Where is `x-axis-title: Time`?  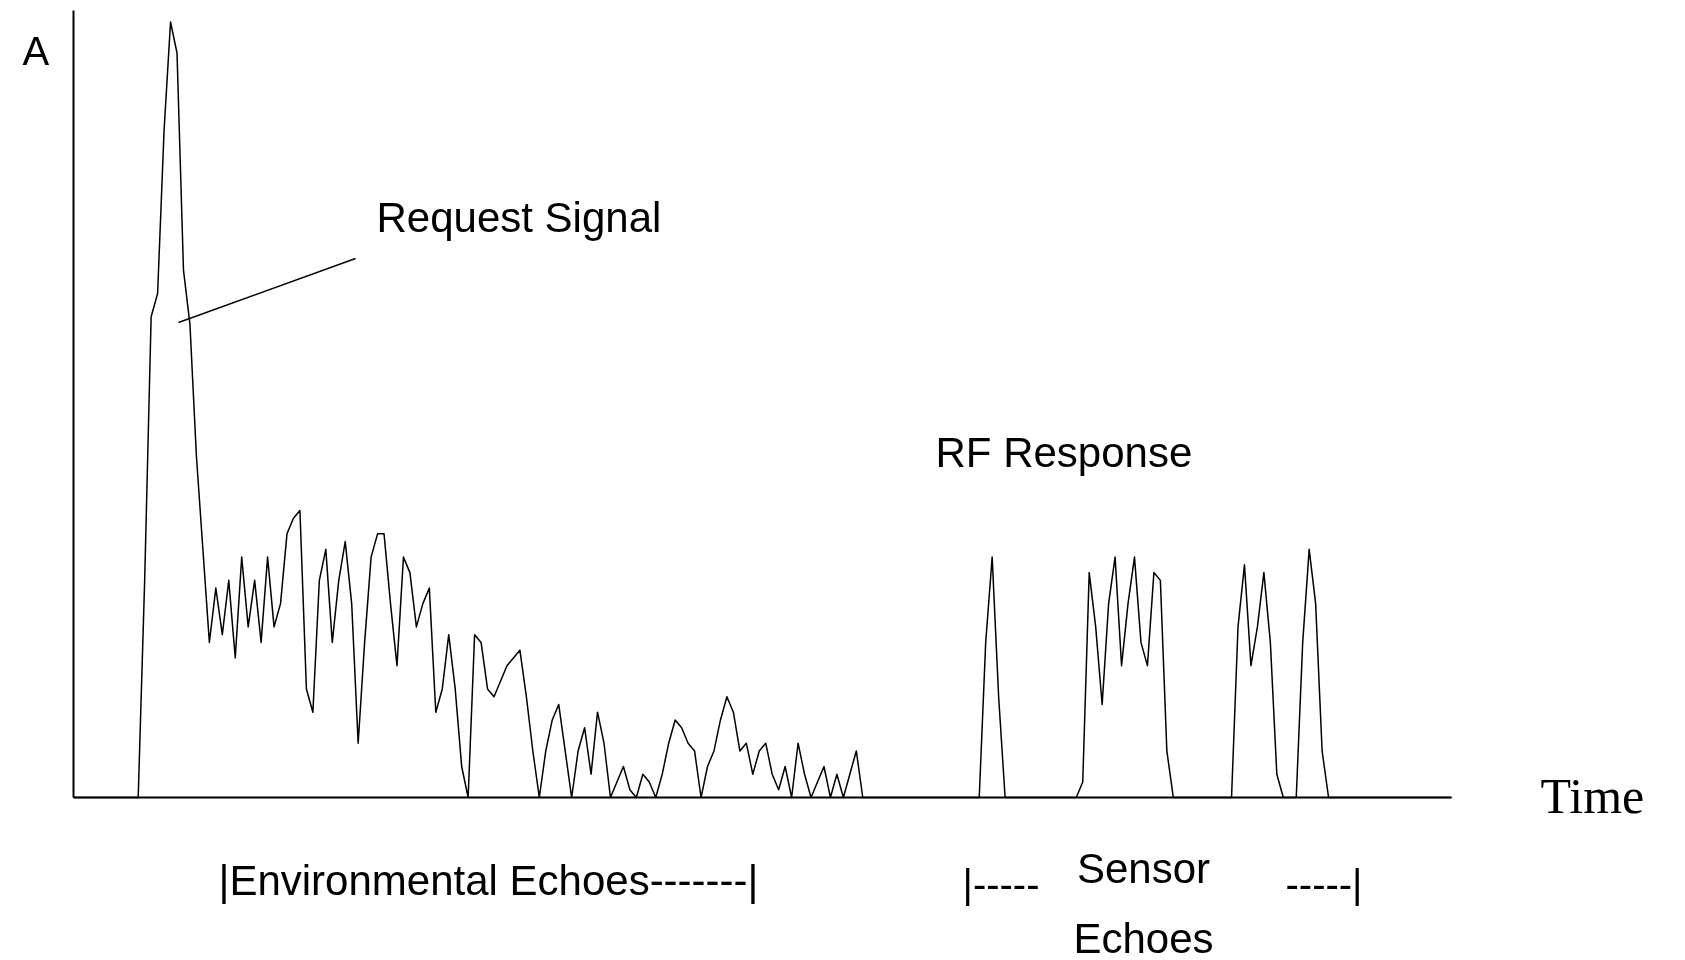
x-axis-title: Time is located at coordinates (1592, 795).